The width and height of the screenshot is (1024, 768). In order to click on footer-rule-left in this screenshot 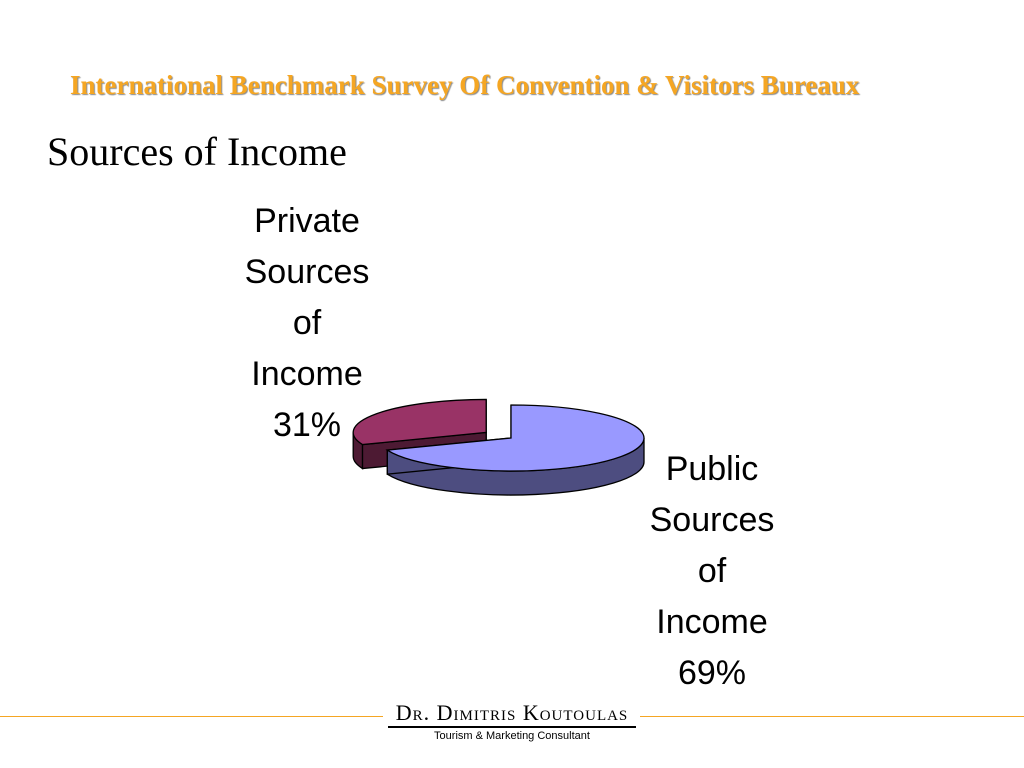, I will do `click(191, 716)`.